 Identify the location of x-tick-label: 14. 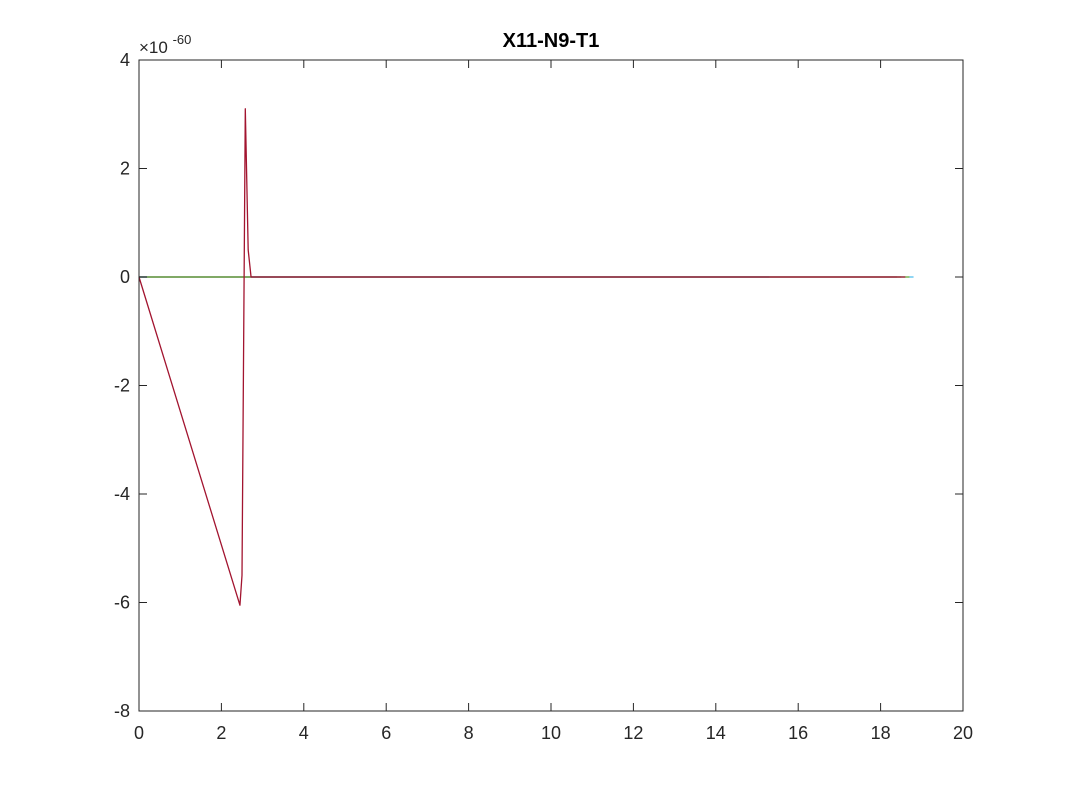
(716, 733).